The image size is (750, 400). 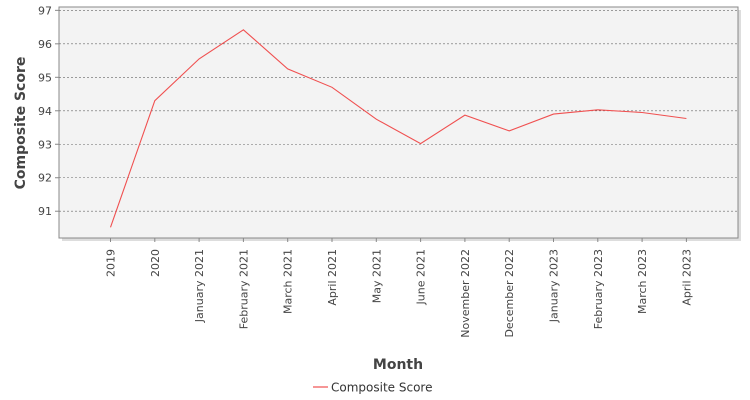 I want to click on x-tick-label: January 2023, so click(x=554, y=286).